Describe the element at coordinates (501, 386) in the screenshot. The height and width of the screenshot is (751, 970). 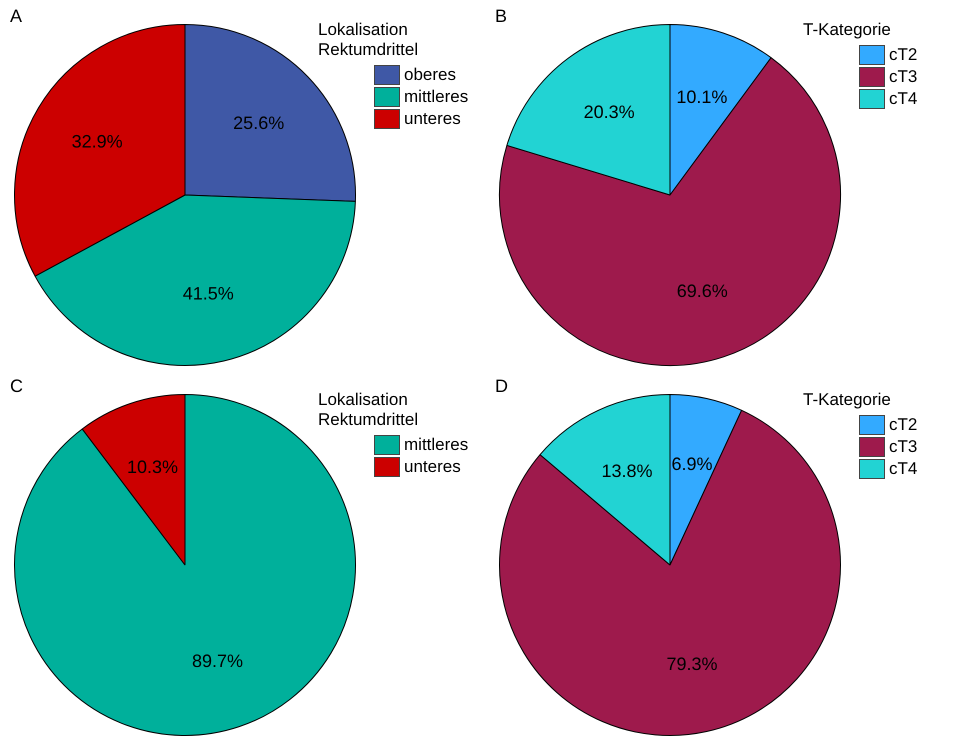
I see `chart-title: D` at that location.